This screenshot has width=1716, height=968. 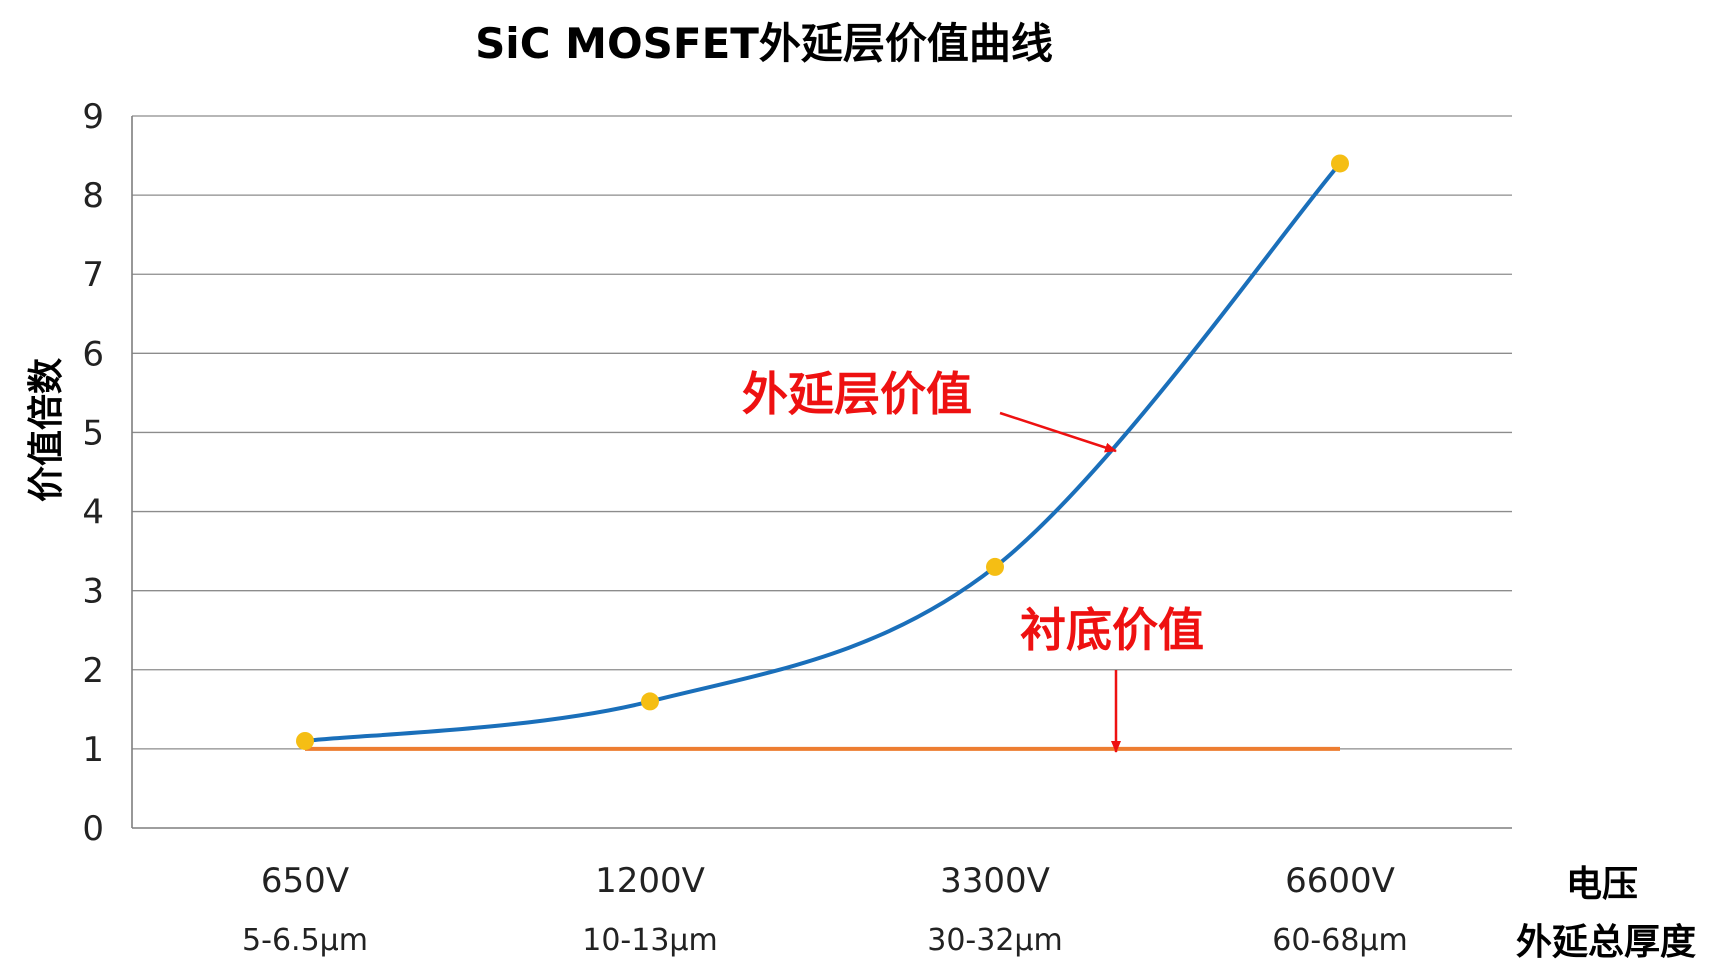 I want to click on annotation-substrate-label: 衬底价值, so click(x=1112, y=630).